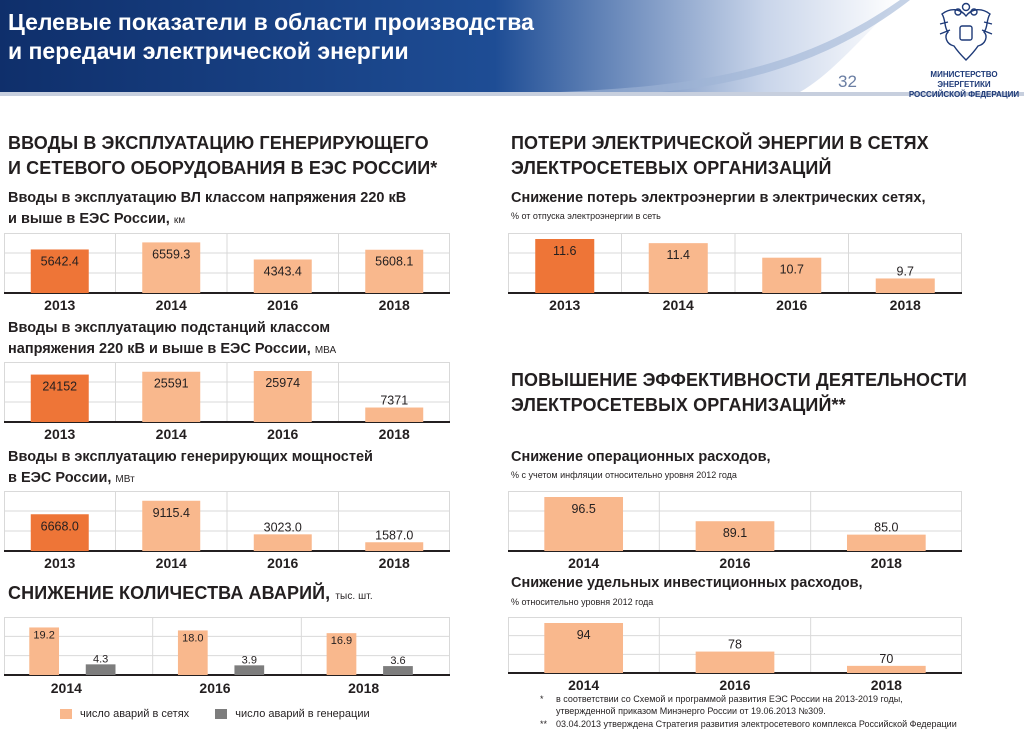 Image resolution: width=1024 pixels, height=738 pixels. Describe the element at coordinates (283, 527) in the screenshot. I see `data-label: 3023.0` at that location.